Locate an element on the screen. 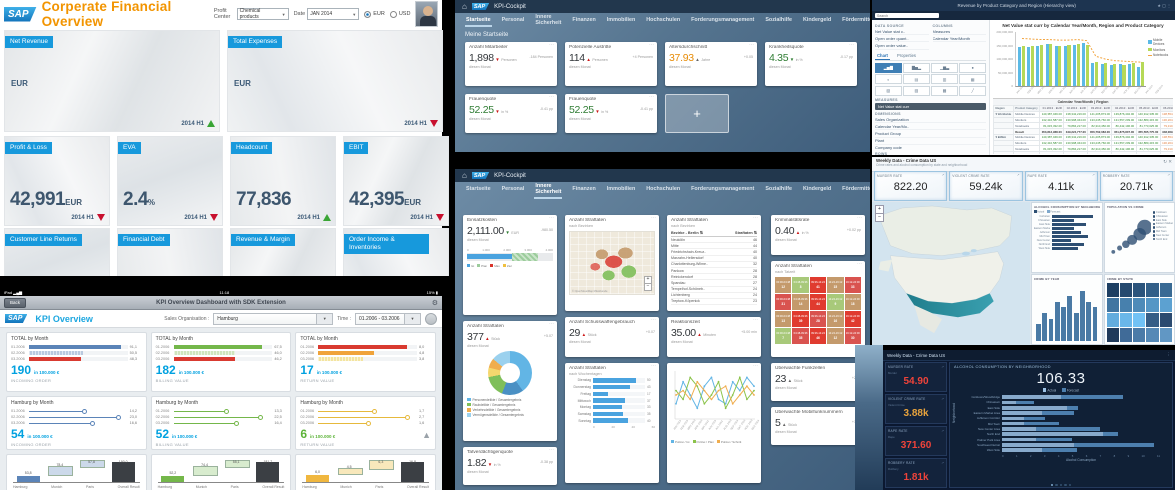 The width and height of the screenshot is (1175, 490). heatmap-cell: 14:24-19:12 16 is located at coordinates (835, 319).